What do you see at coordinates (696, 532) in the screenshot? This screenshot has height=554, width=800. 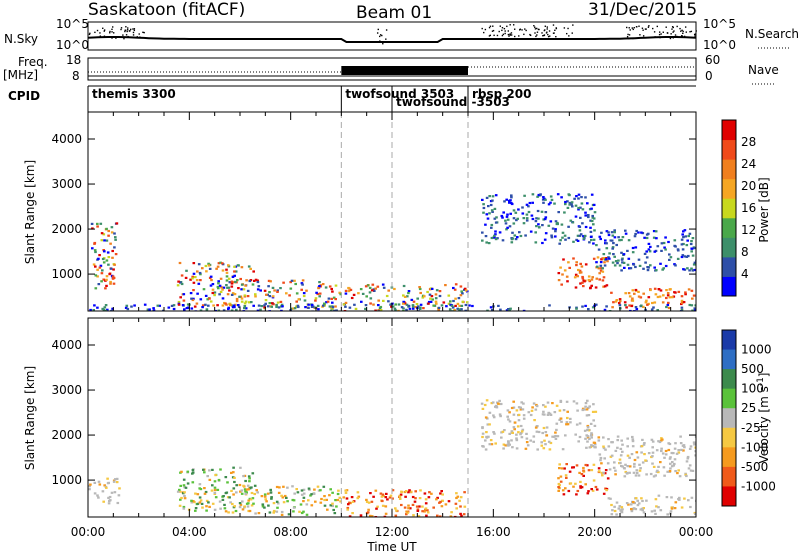 I see `x-tick-label: 00:00` at bounding box center [696, 532].